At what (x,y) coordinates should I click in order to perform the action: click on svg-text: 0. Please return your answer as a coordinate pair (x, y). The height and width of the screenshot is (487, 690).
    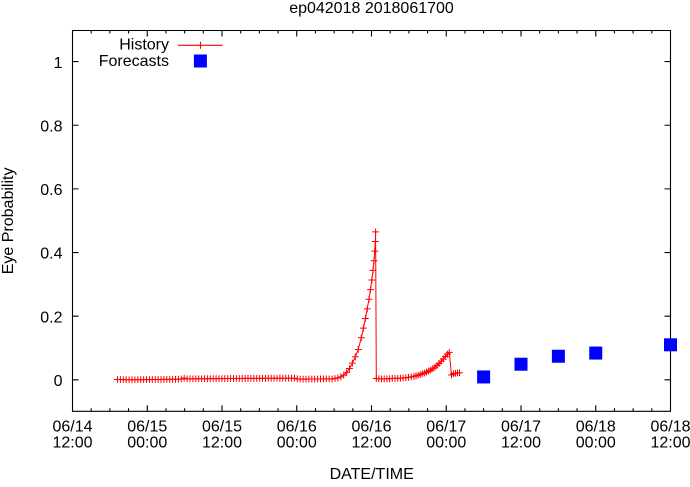
    Looking at the image, I should click on (58, 381).